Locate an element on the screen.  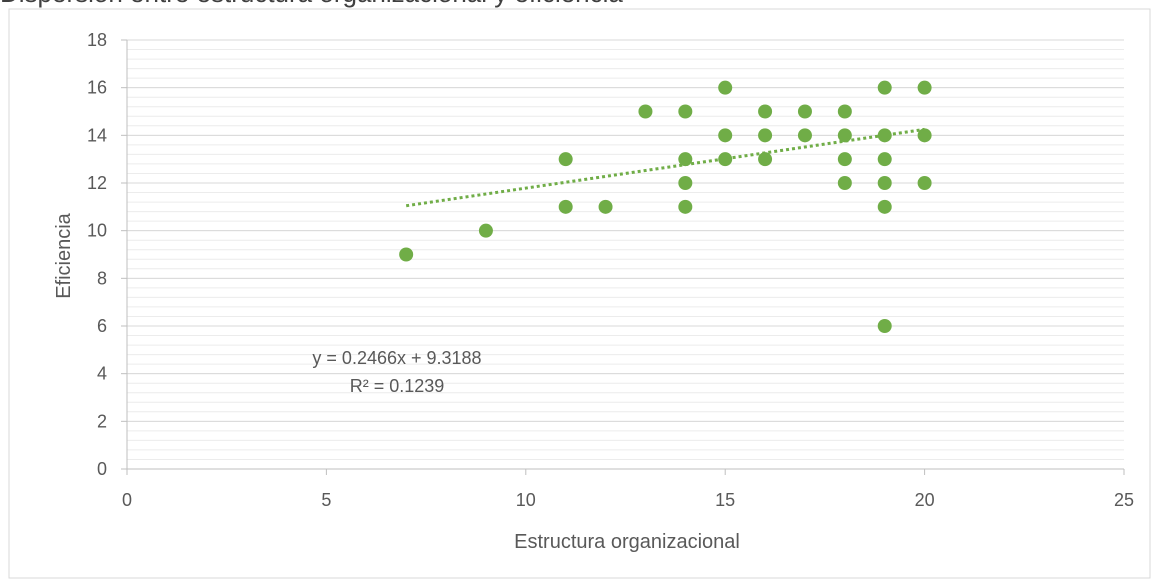
y-axis-label: Eficiencia is located at coordinates (64, 255).